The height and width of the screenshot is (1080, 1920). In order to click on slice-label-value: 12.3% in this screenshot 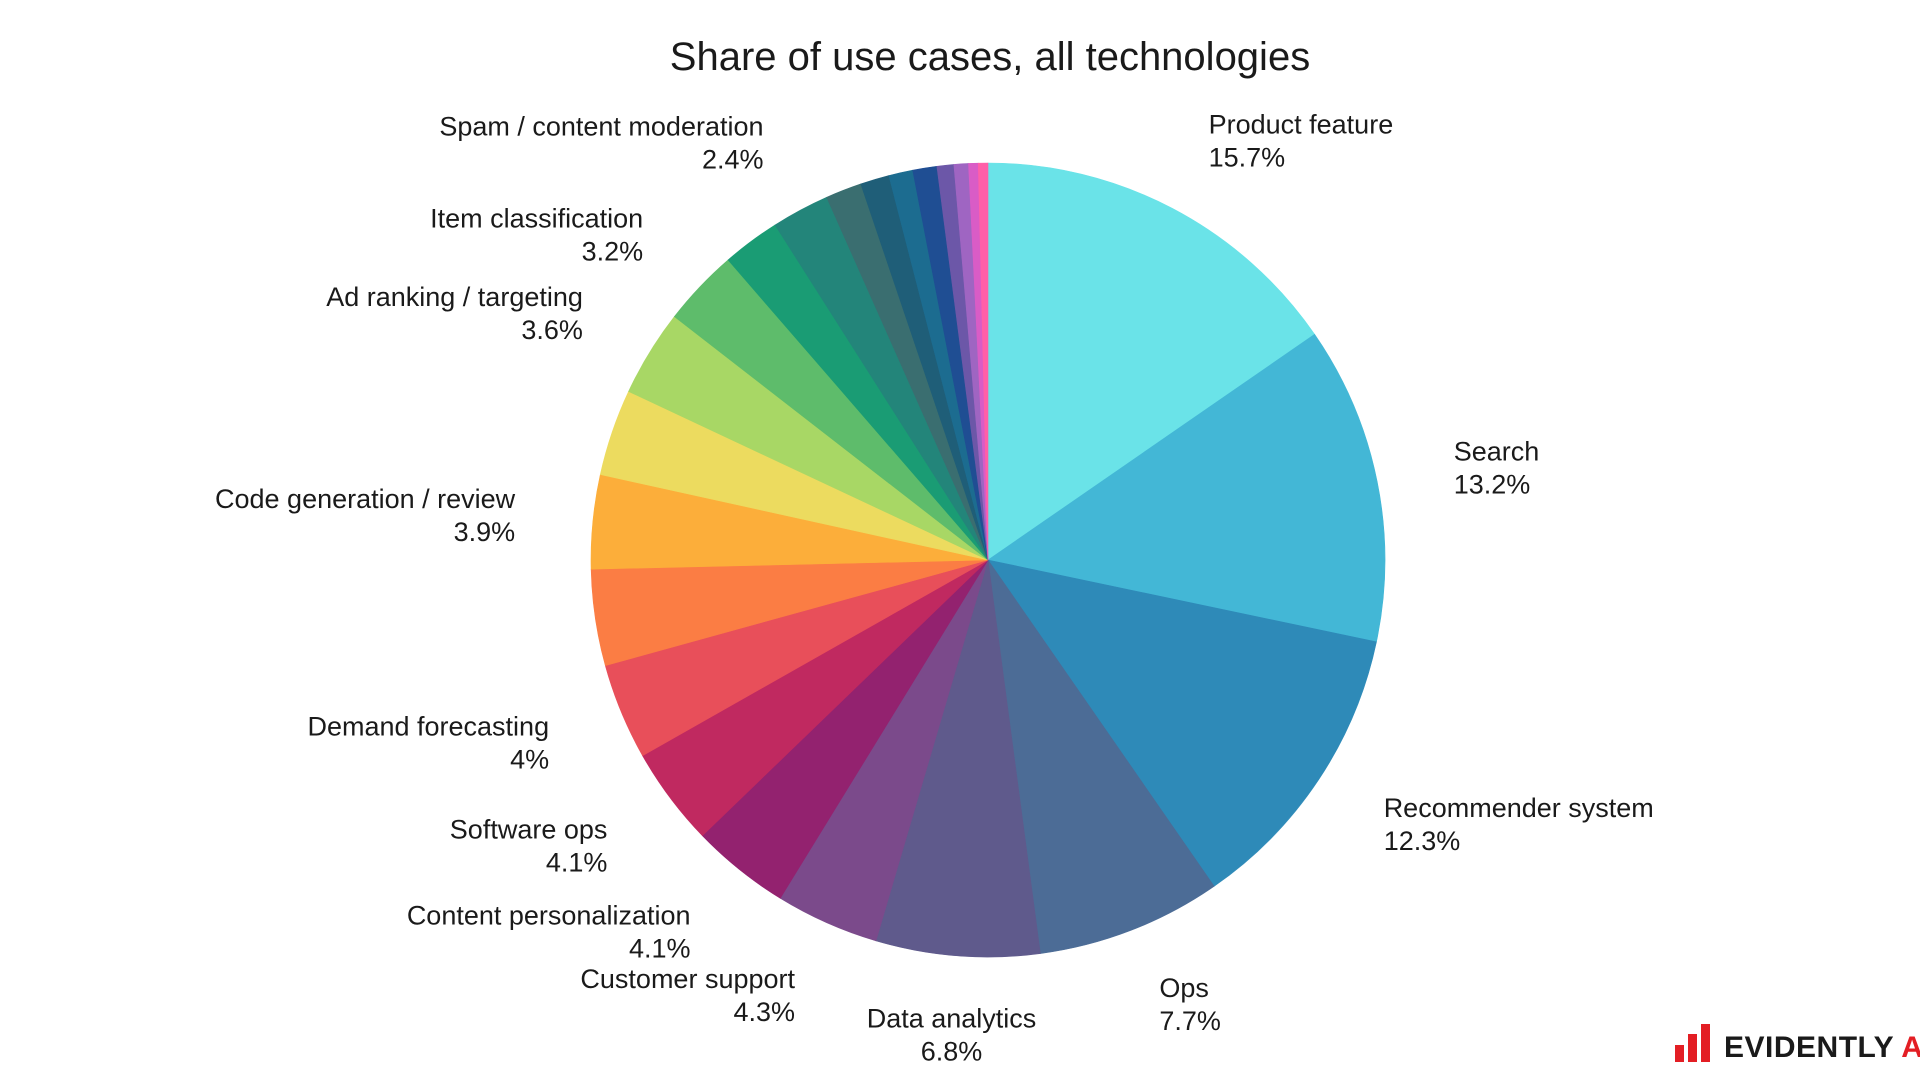, I will do `click(1422, 841)`.